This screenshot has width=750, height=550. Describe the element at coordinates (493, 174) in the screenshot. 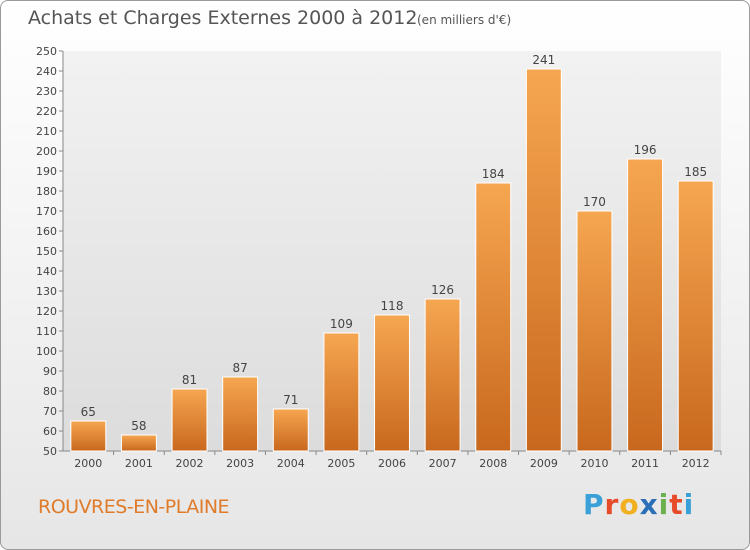

I see `bar-value-label: 184` at that location.